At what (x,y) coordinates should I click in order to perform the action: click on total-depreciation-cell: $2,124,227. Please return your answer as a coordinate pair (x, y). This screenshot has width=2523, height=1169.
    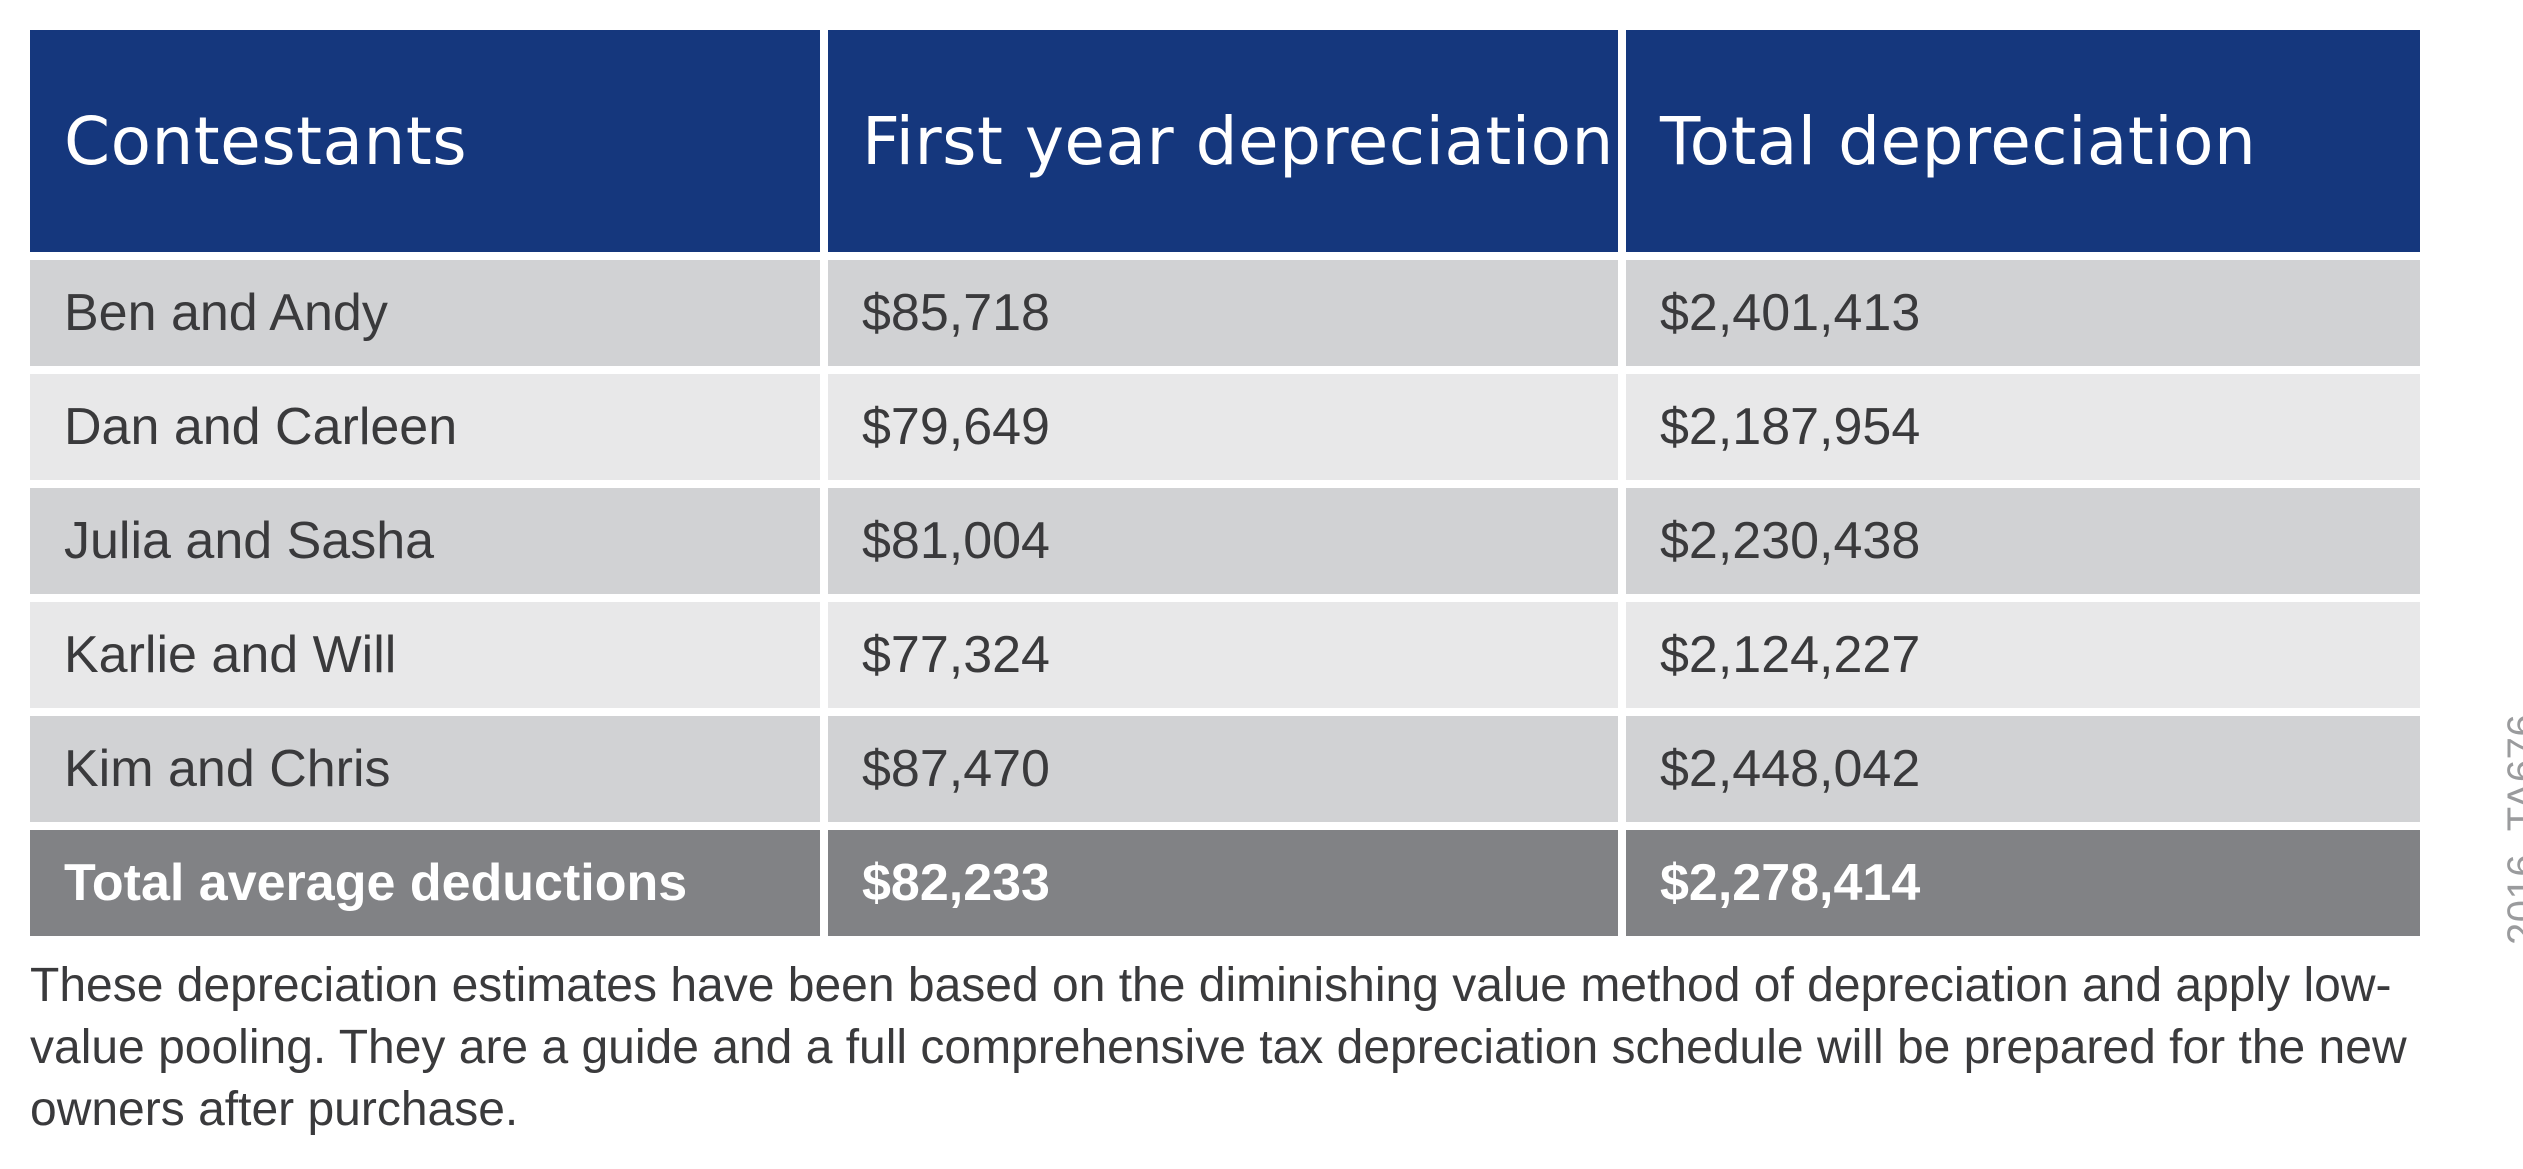
    Looking at the image, I should click on (2023, 655).